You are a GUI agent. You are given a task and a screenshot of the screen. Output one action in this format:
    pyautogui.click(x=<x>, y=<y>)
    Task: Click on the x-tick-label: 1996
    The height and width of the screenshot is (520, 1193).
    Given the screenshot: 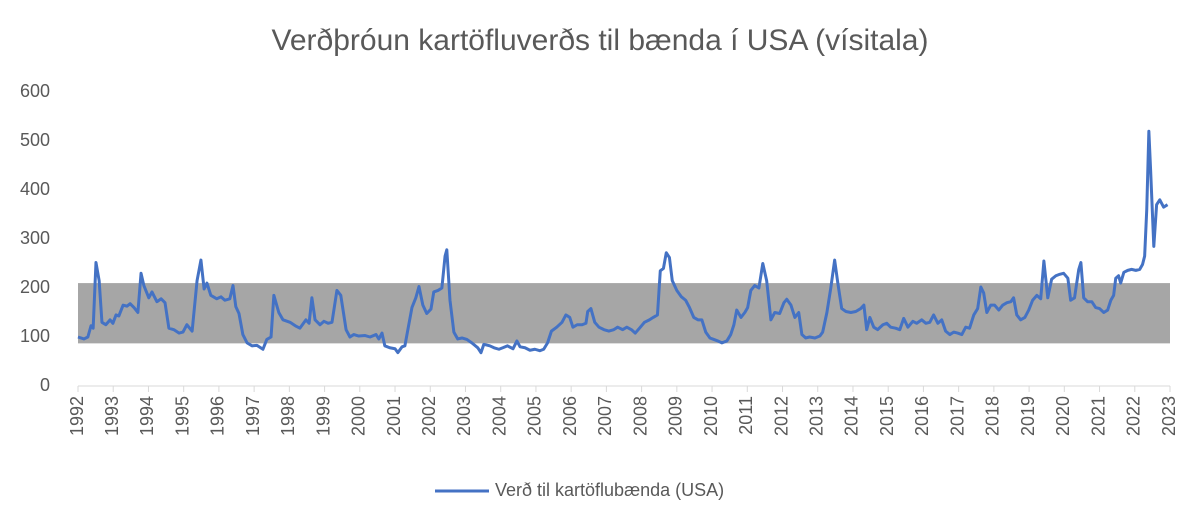 What is the action you would take?
    pyautogui.click(x=218, y=416)
    